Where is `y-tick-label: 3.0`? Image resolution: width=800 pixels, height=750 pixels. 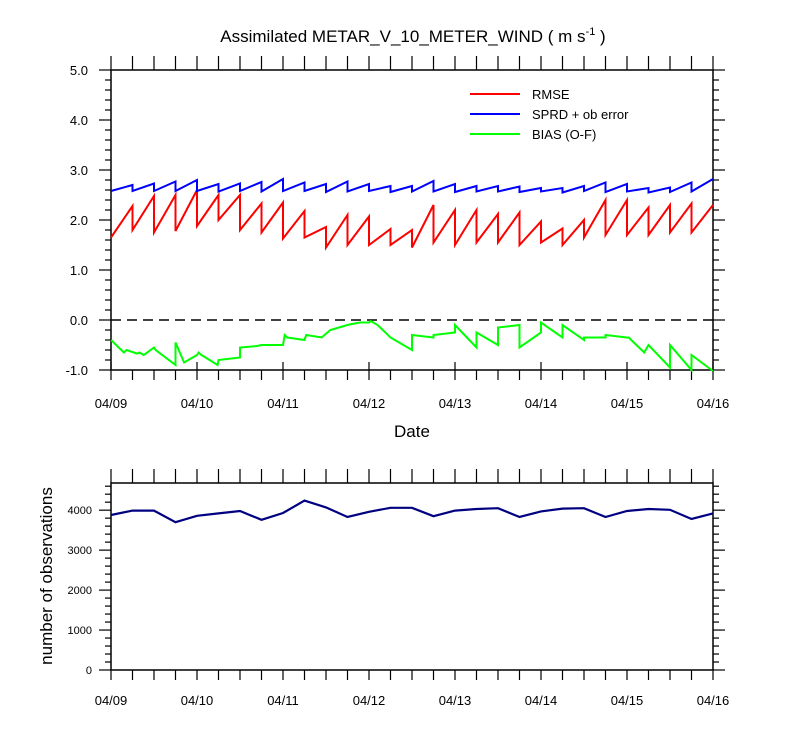
y-tick-label: 3.0 is located at coordinates (79, 170).